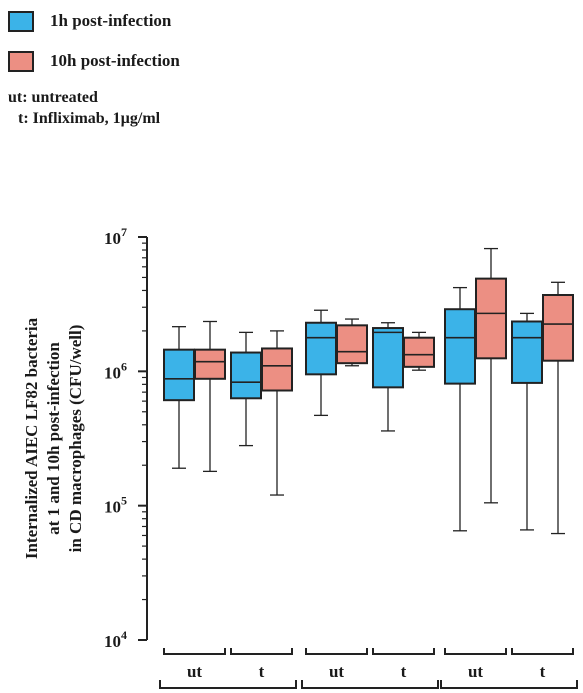 This screenshot has height=693, width=583. I want to click on y-axis-label-line: Internalized AIEC LF82 bacteria, so click(31, 438).